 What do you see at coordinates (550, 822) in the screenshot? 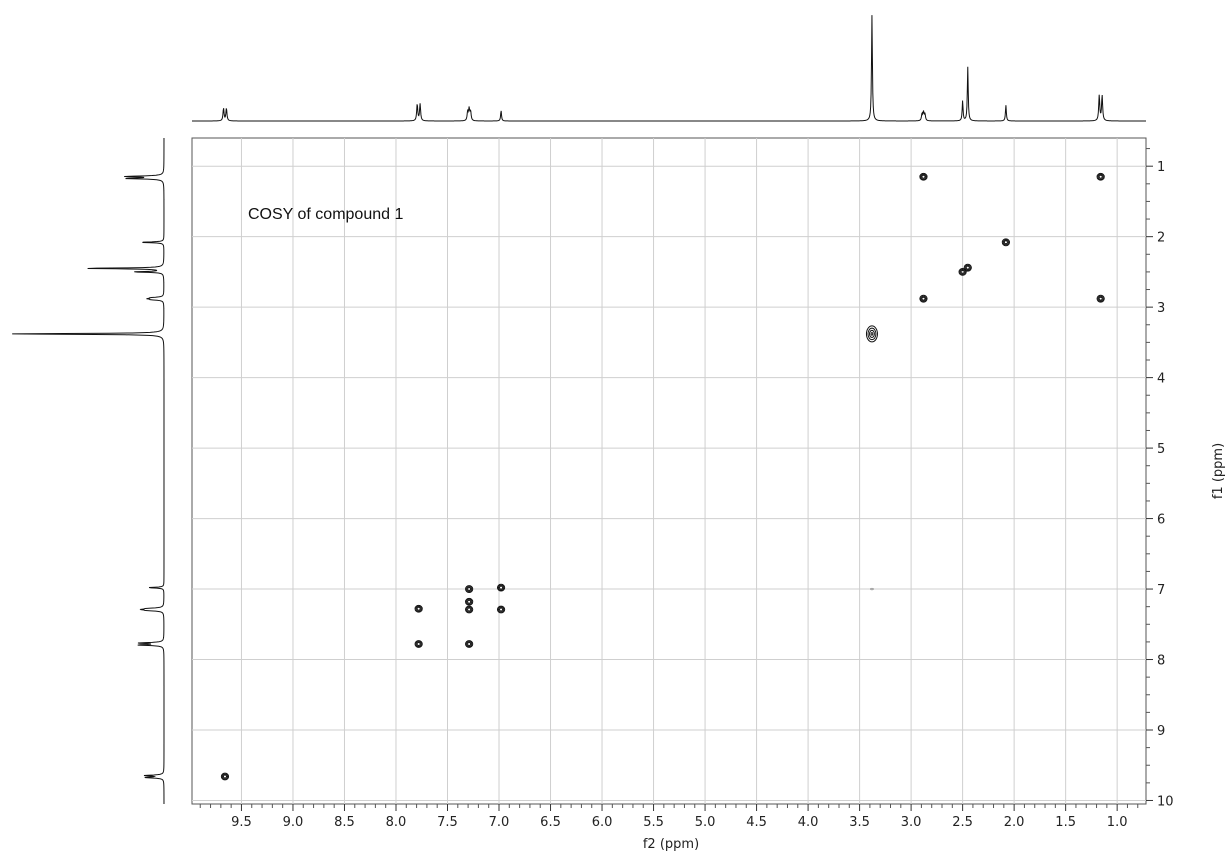
I see `x-tick-label: 6.5` at bounding box center [550, 822].